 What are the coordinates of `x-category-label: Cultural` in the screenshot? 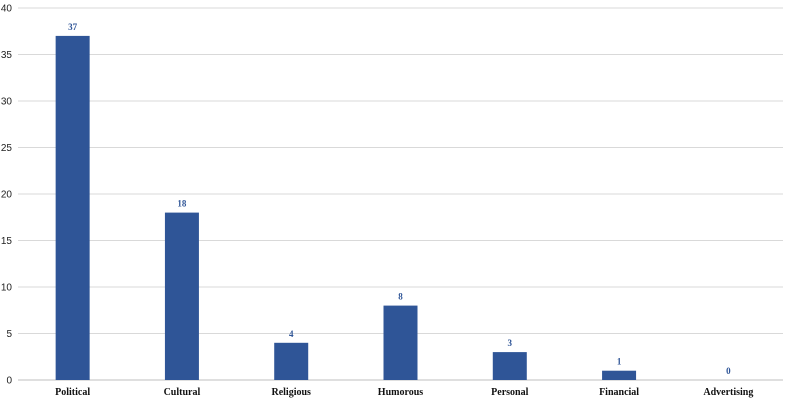 It's located at (182, 392).